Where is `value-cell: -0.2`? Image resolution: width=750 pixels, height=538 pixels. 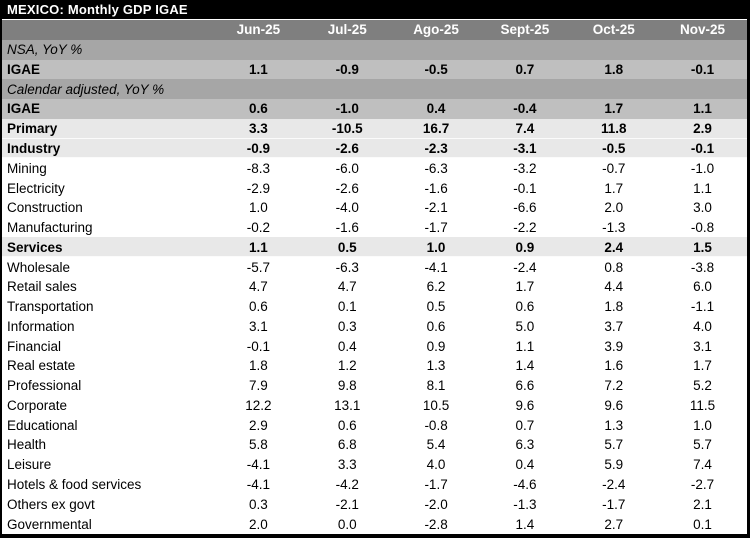 value-cell: -0.2 is located at coordinates (258, 228).